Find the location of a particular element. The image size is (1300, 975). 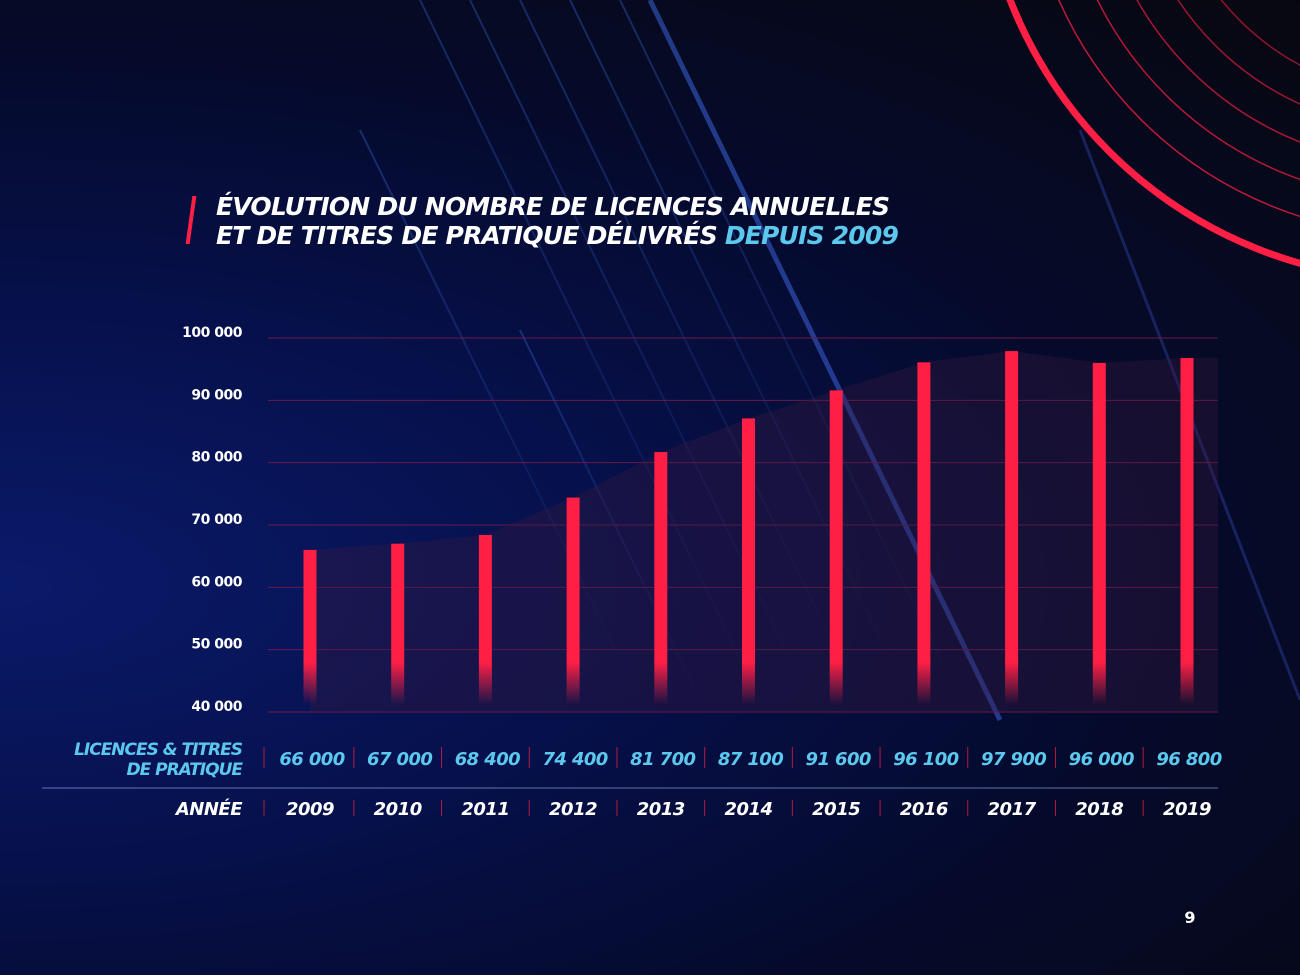

data-label: 91 600 is located at coordinates (838, 759).